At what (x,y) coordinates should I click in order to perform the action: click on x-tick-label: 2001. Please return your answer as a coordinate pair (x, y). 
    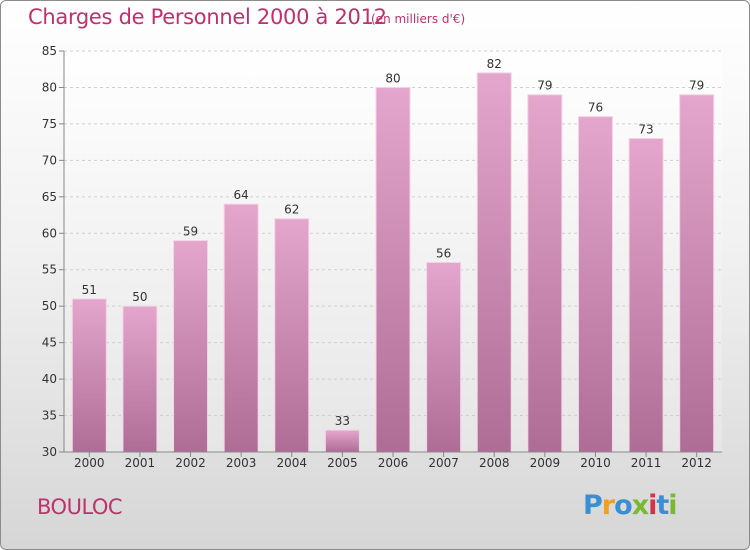
    Looking at the image, I should click on (140, 463).